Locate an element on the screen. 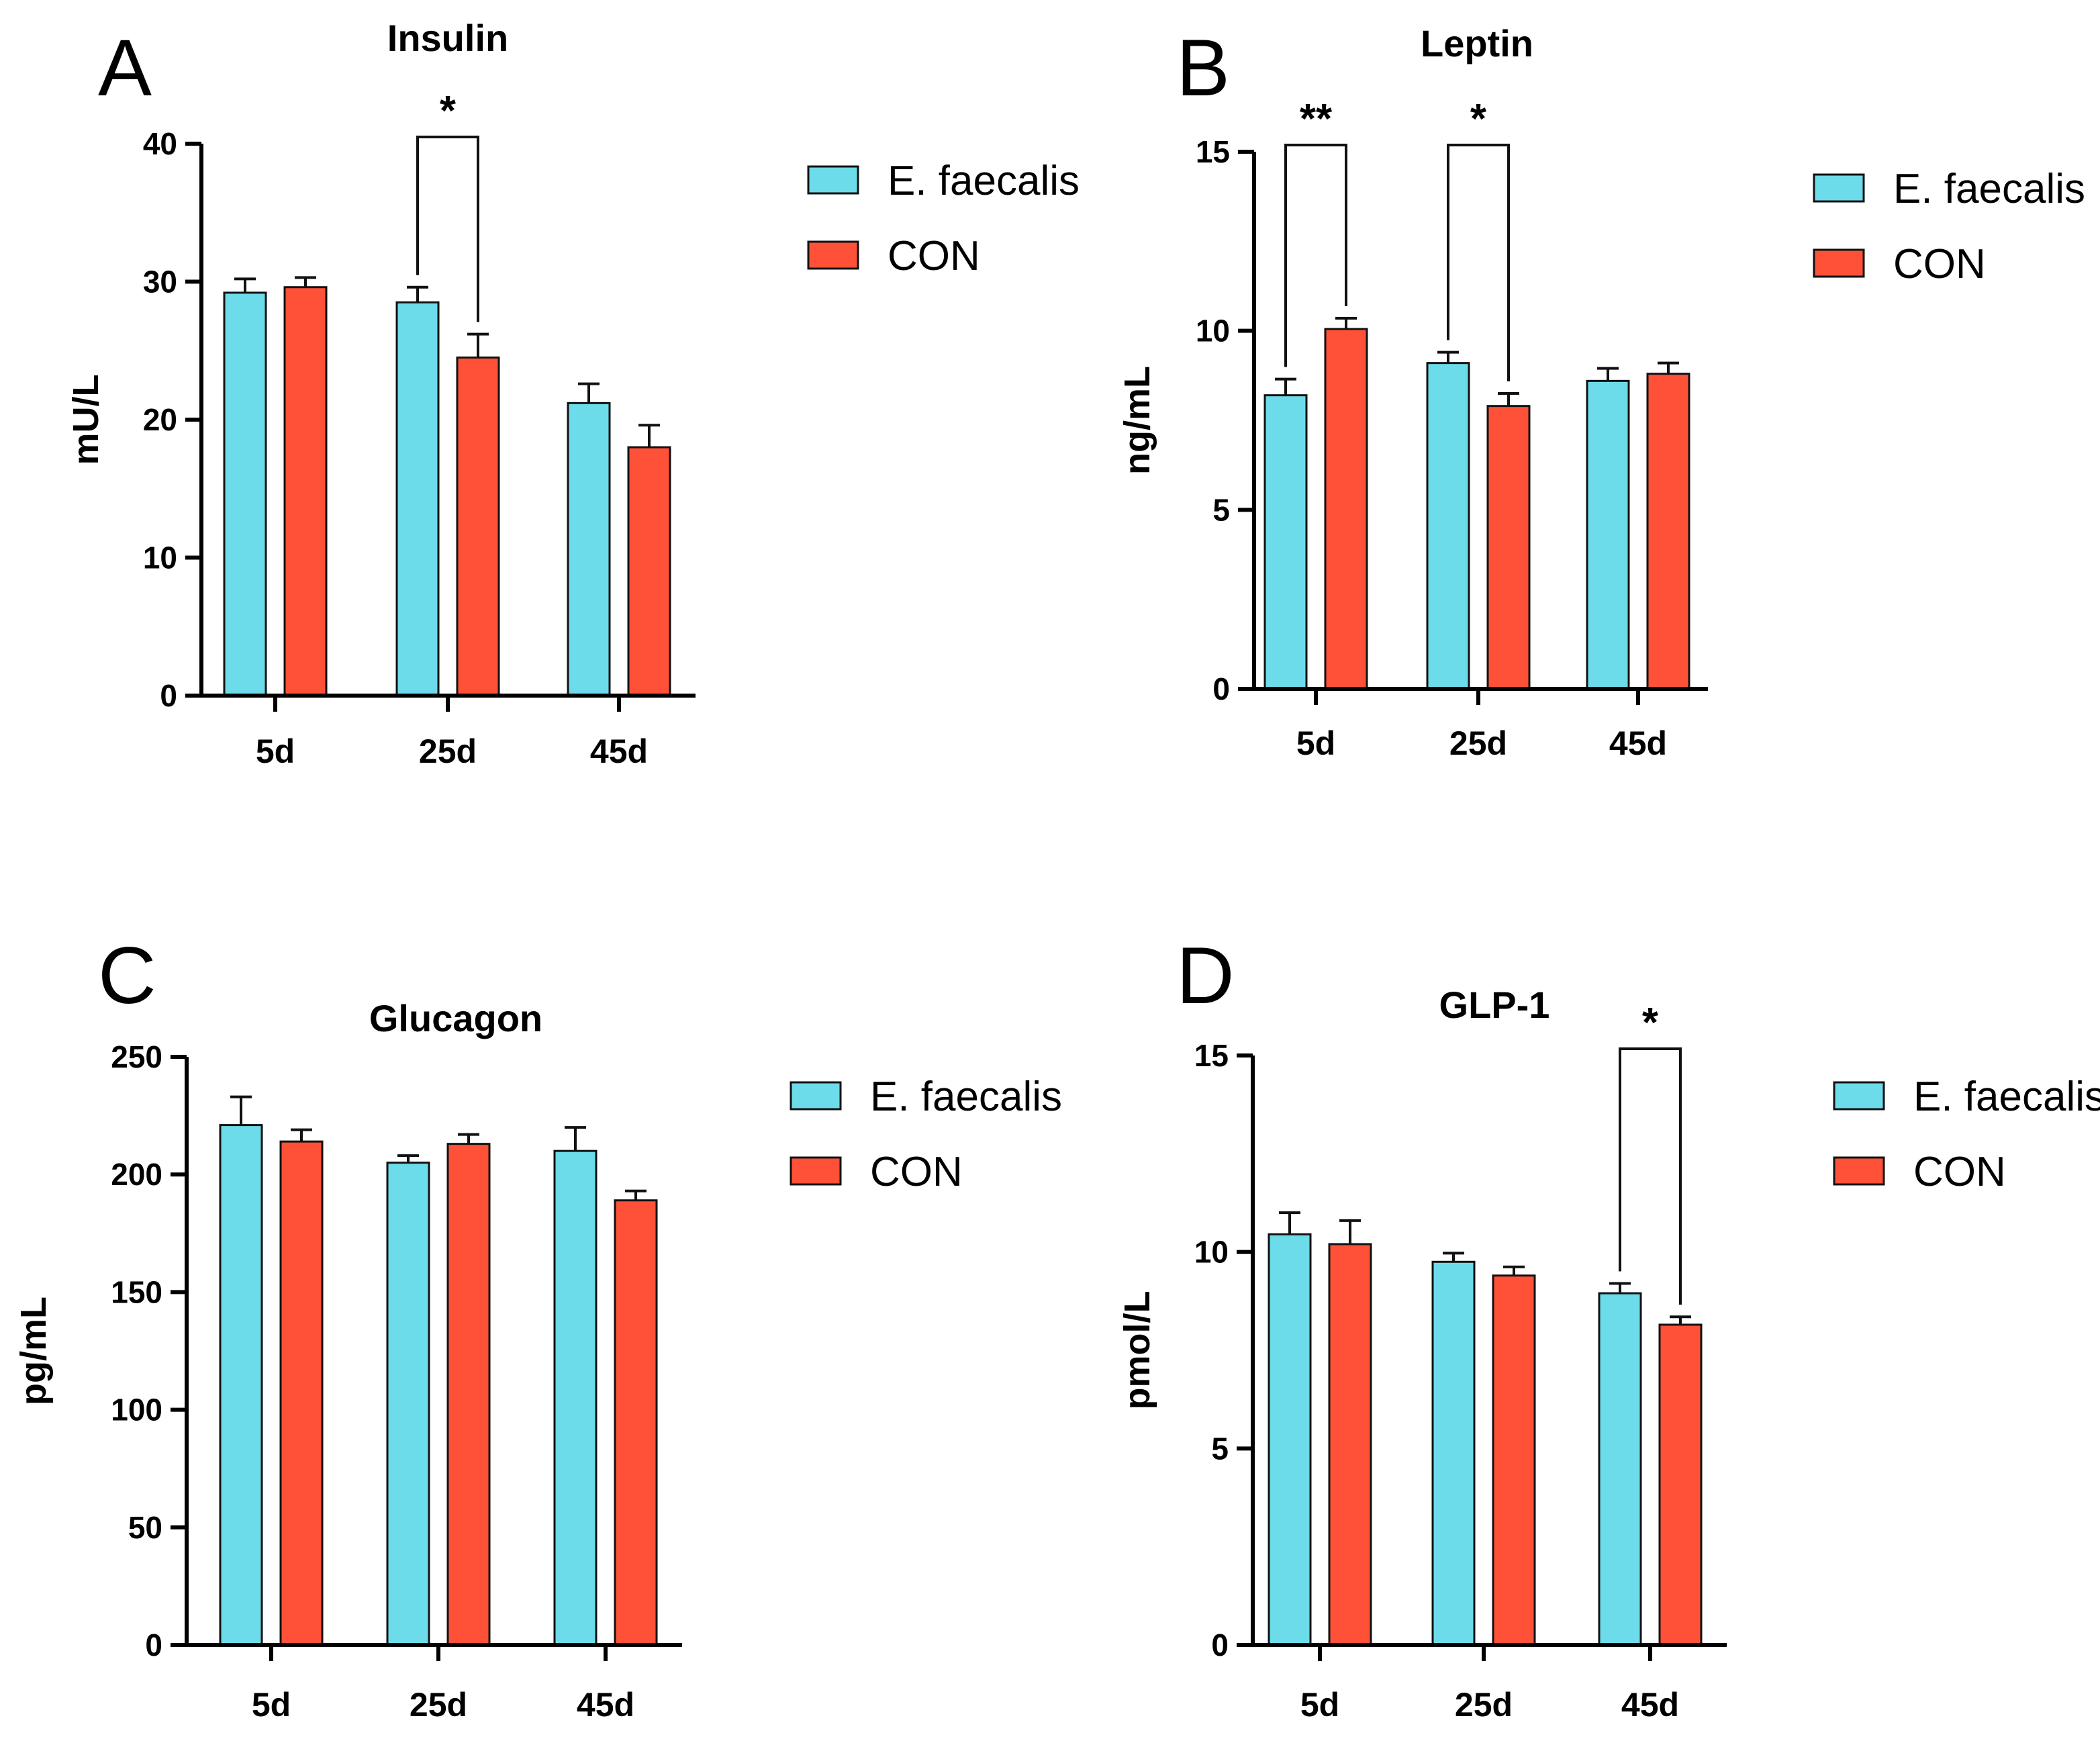 This screenshot has height=1739, width=2100. y-axis-label: pmol/L is located at coordinates (1137, 1350).